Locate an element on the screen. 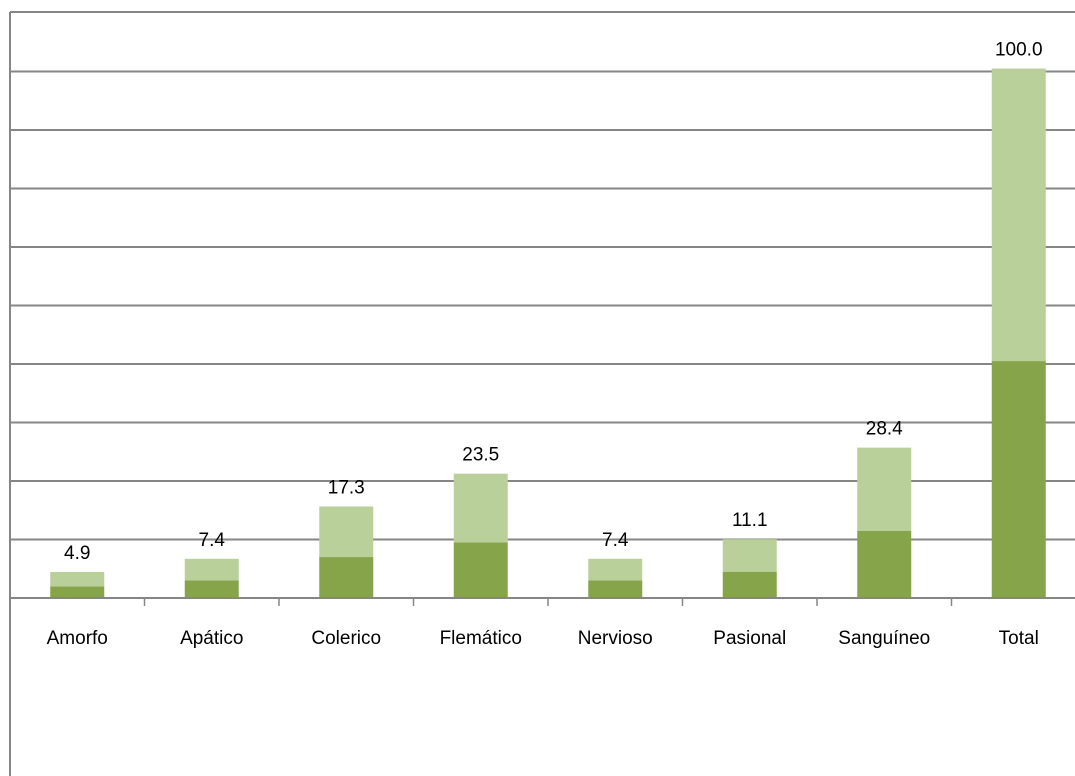  data-label: 28.4 is located at coordinates (884, 429).